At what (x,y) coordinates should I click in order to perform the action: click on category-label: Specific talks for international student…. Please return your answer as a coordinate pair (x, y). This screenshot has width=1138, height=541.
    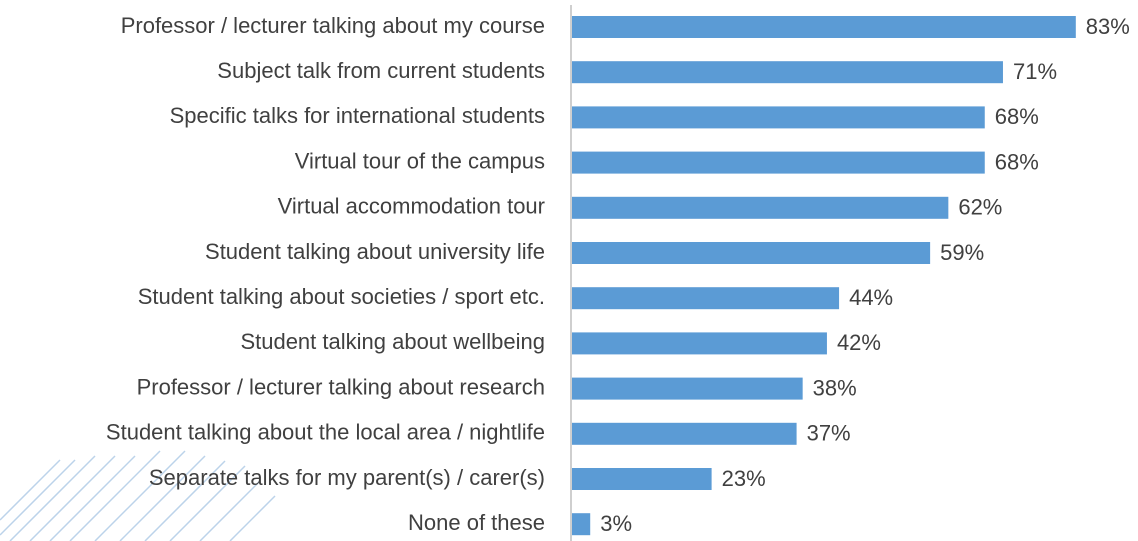
    Looking at the image, I should click on (357, 115).